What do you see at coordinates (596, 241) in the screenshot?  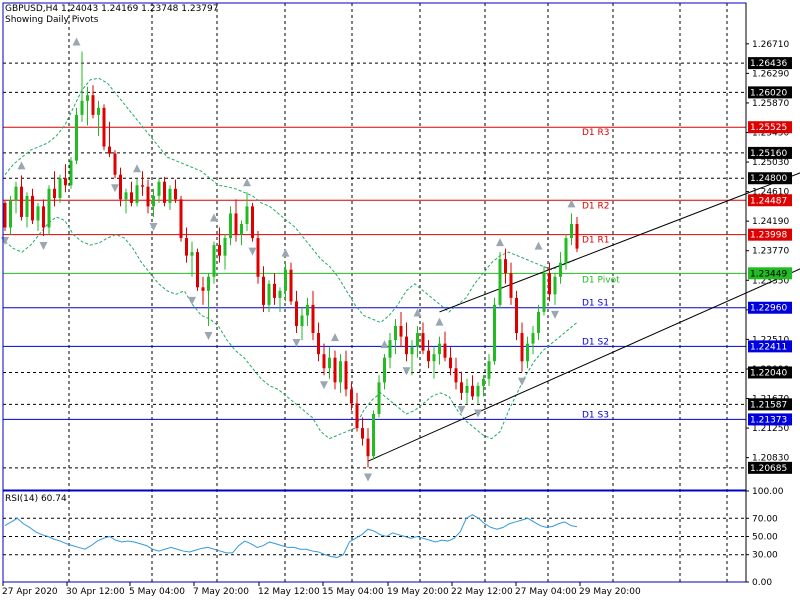 I see `pivot-label: D1 R1` at bounding box center [596, 241].